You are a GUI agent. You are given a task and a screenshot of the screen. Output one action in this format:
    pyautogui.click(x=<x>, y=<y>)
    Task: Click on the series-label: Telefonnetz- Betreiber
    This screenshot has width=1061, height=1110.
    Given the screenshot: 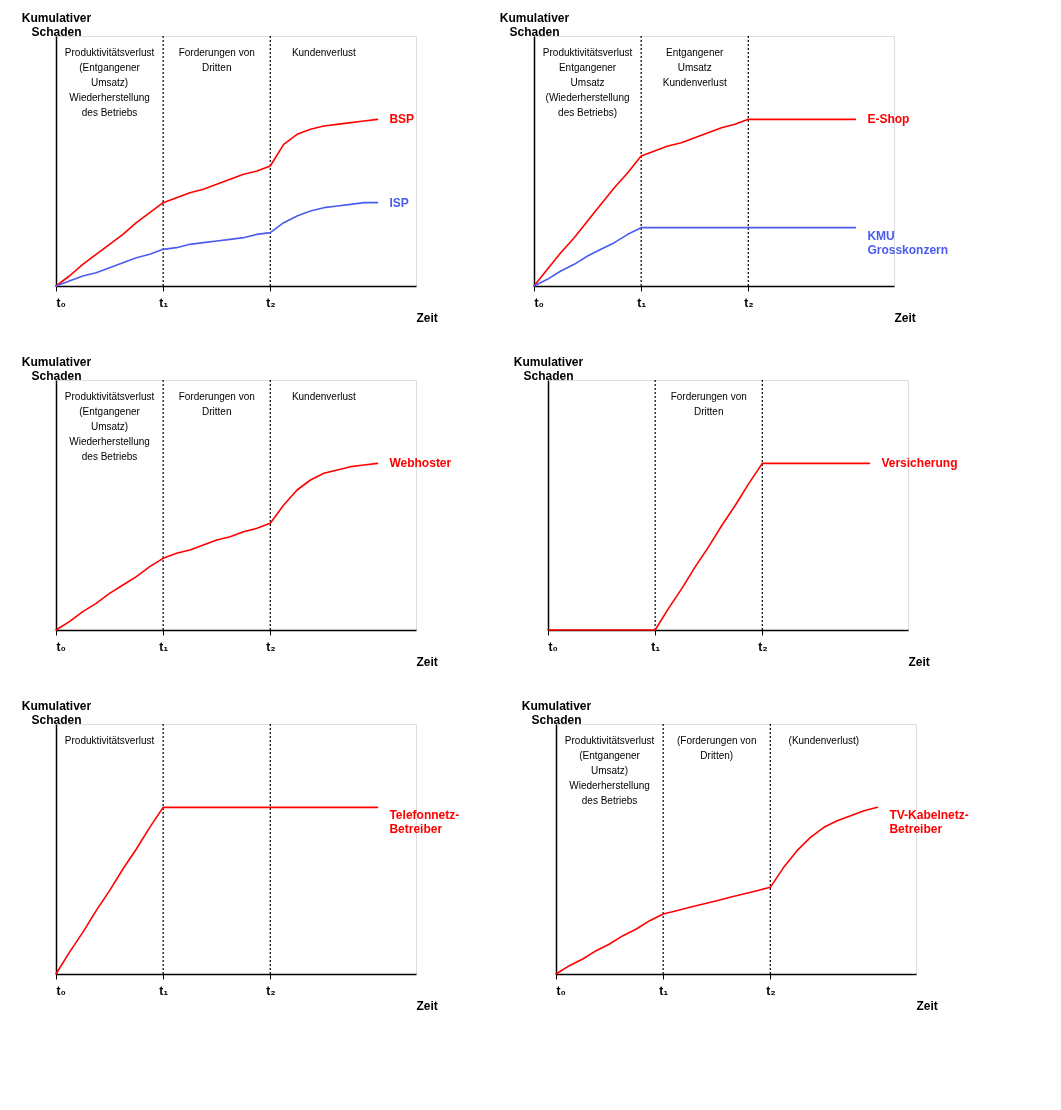 What is the action you would take?
    pyautogui.click(x=424, y=822)
    